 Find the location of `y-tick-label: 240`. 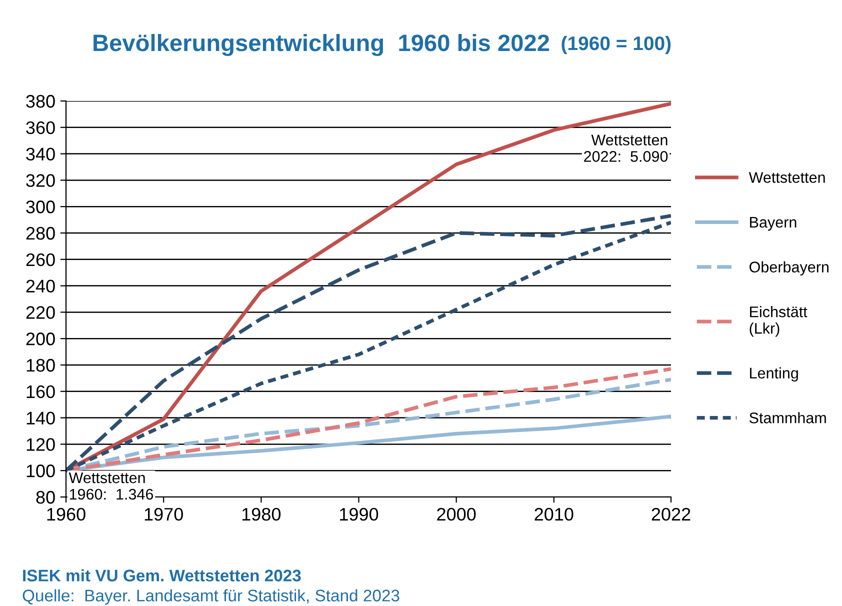

y-tick-label: 240 is located at coordinates (40, 286).